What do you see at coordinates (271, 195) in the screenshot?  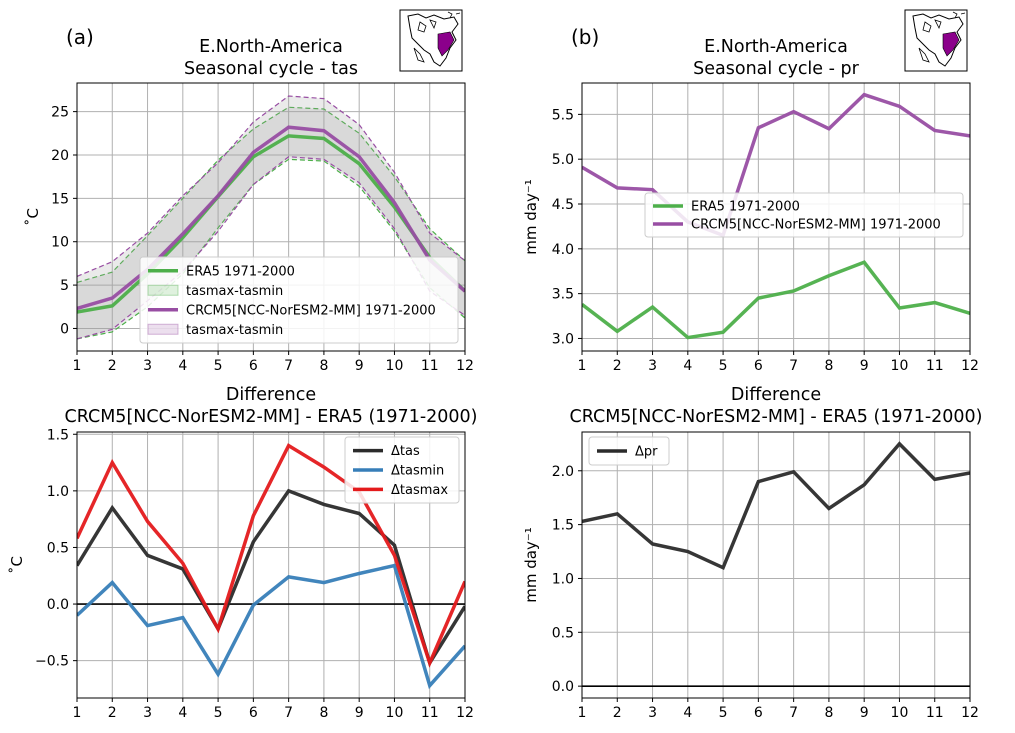 I see `band-upper-era5` at bounding box center [271, 195].